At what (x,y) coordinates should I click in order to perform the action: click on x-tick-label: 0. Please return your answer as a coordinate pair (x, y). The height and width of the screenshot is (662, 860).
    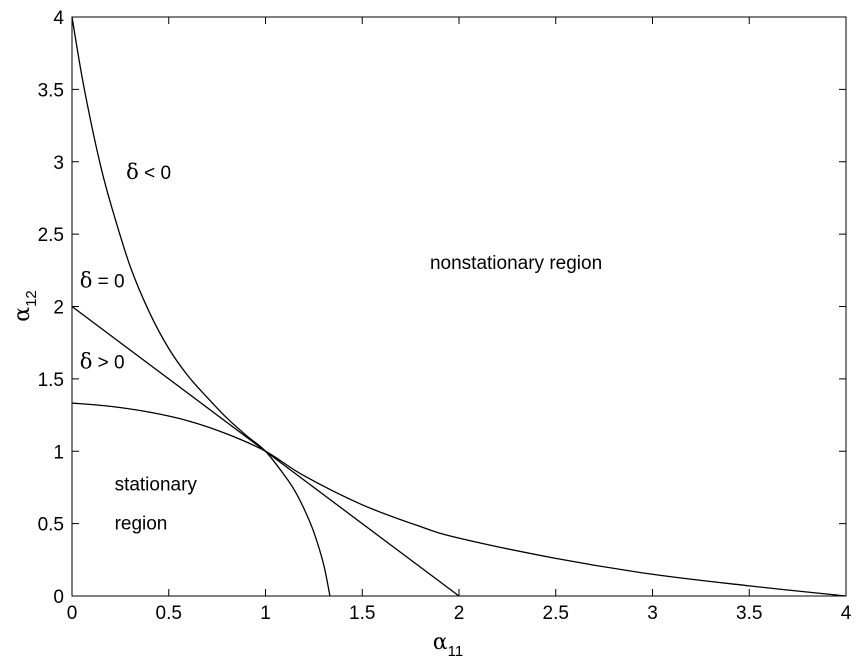
    Looking at the image, I should click on (72, 613).